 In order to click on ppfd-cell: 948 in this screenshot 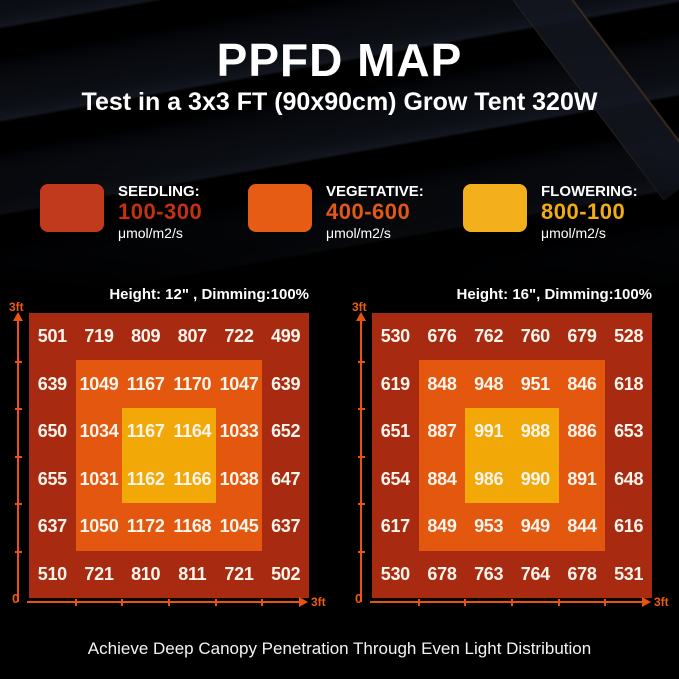, I will do `click(489, 383)`.